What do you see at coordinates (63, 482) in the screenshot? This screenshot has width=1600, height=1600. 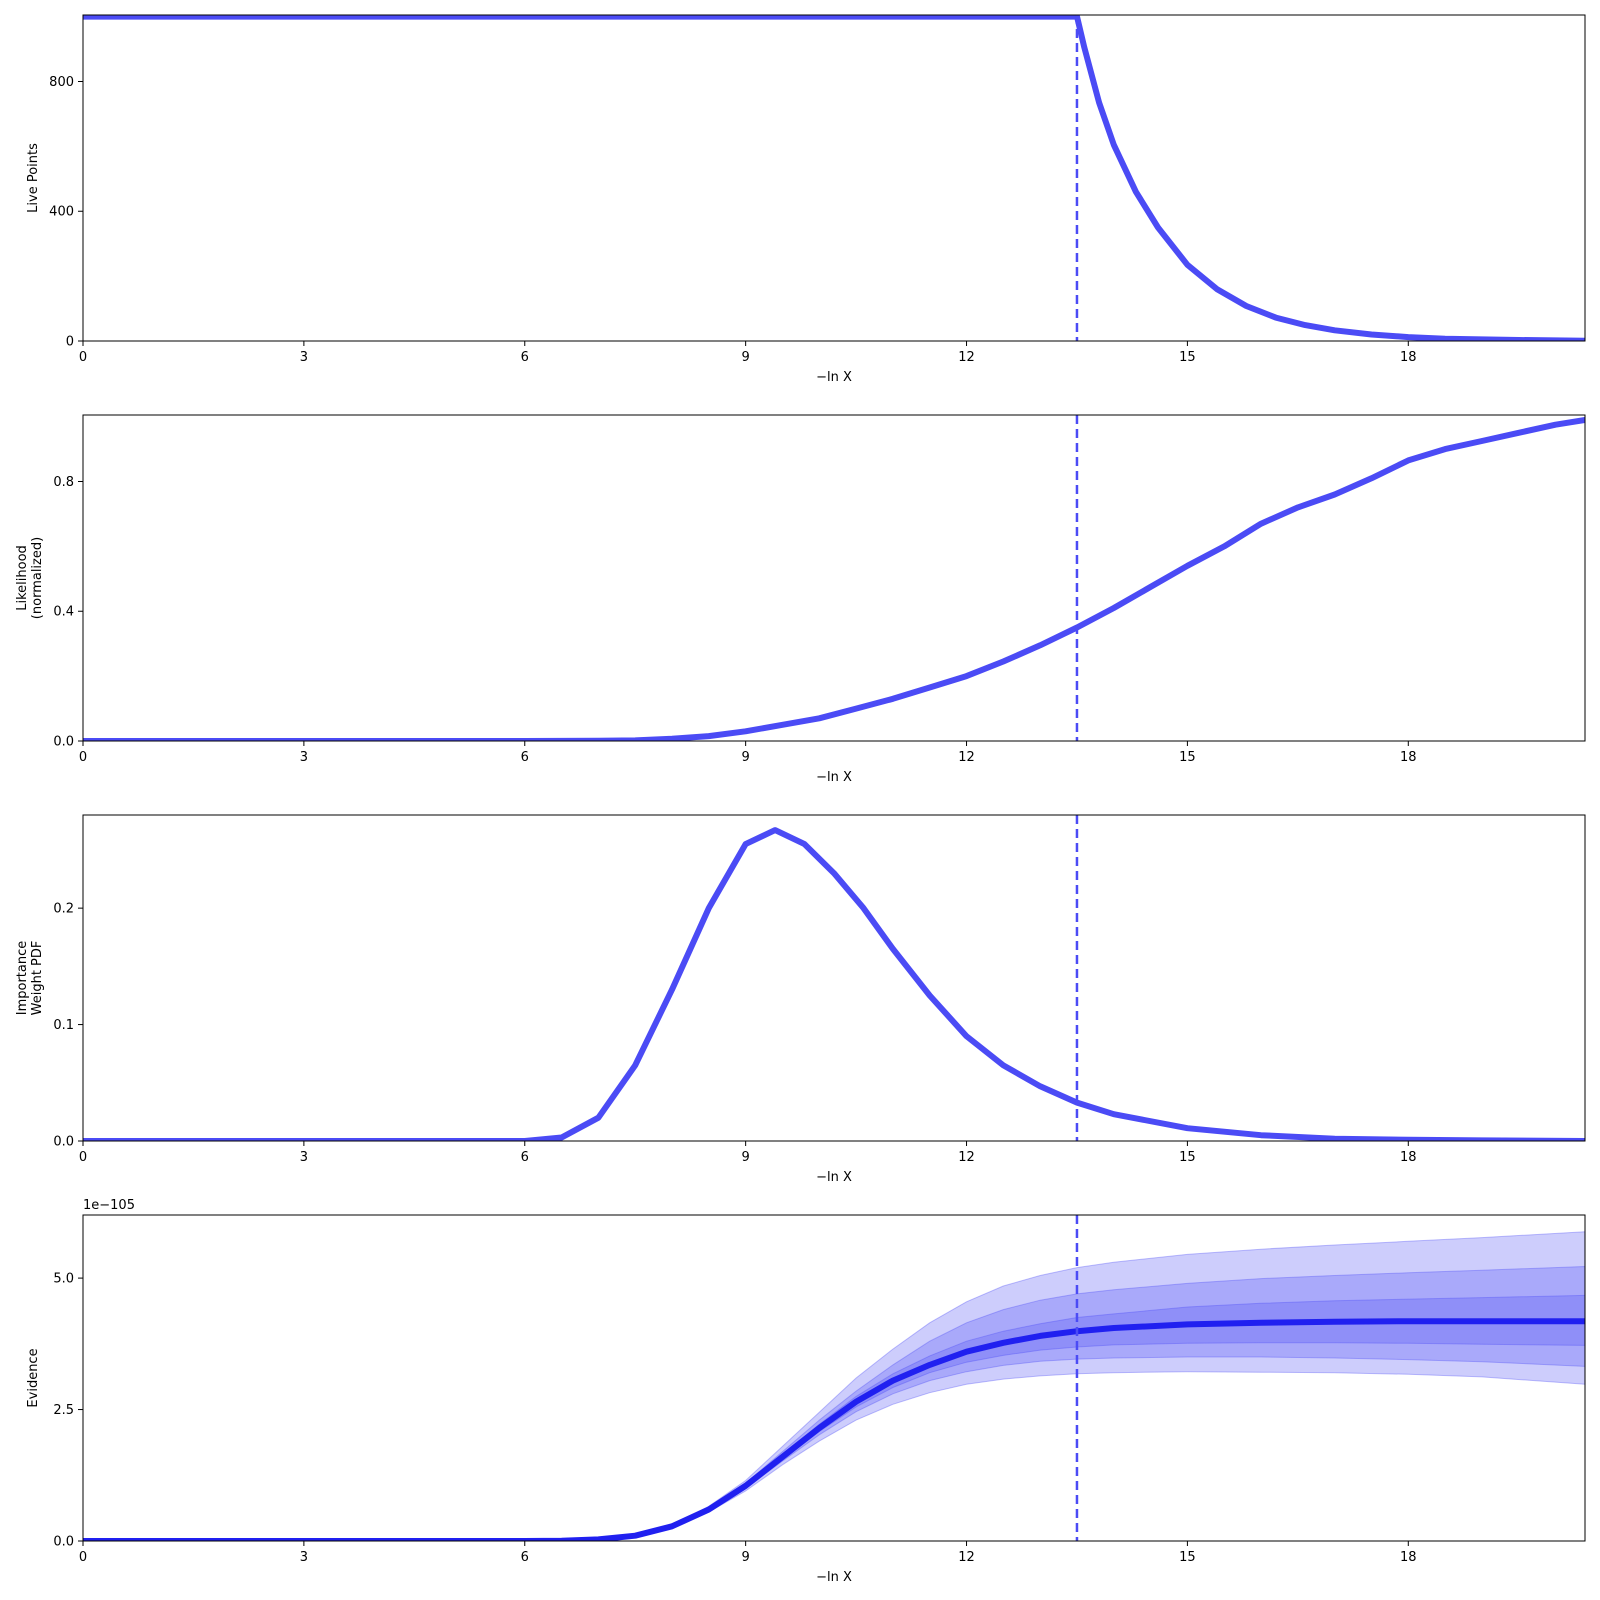 I see `y-tick-label: 0.8` at bounding box center [63, 482].